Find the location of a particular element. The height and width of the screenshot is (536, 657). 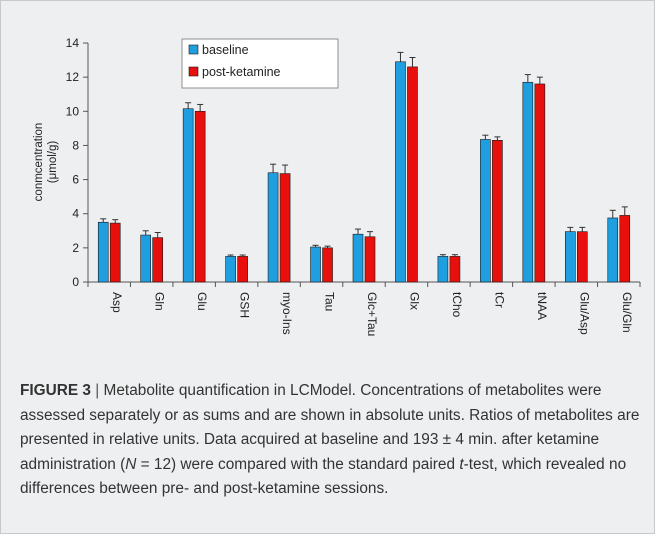

y-tick-label: 2 is located at coordinates (75, 248).